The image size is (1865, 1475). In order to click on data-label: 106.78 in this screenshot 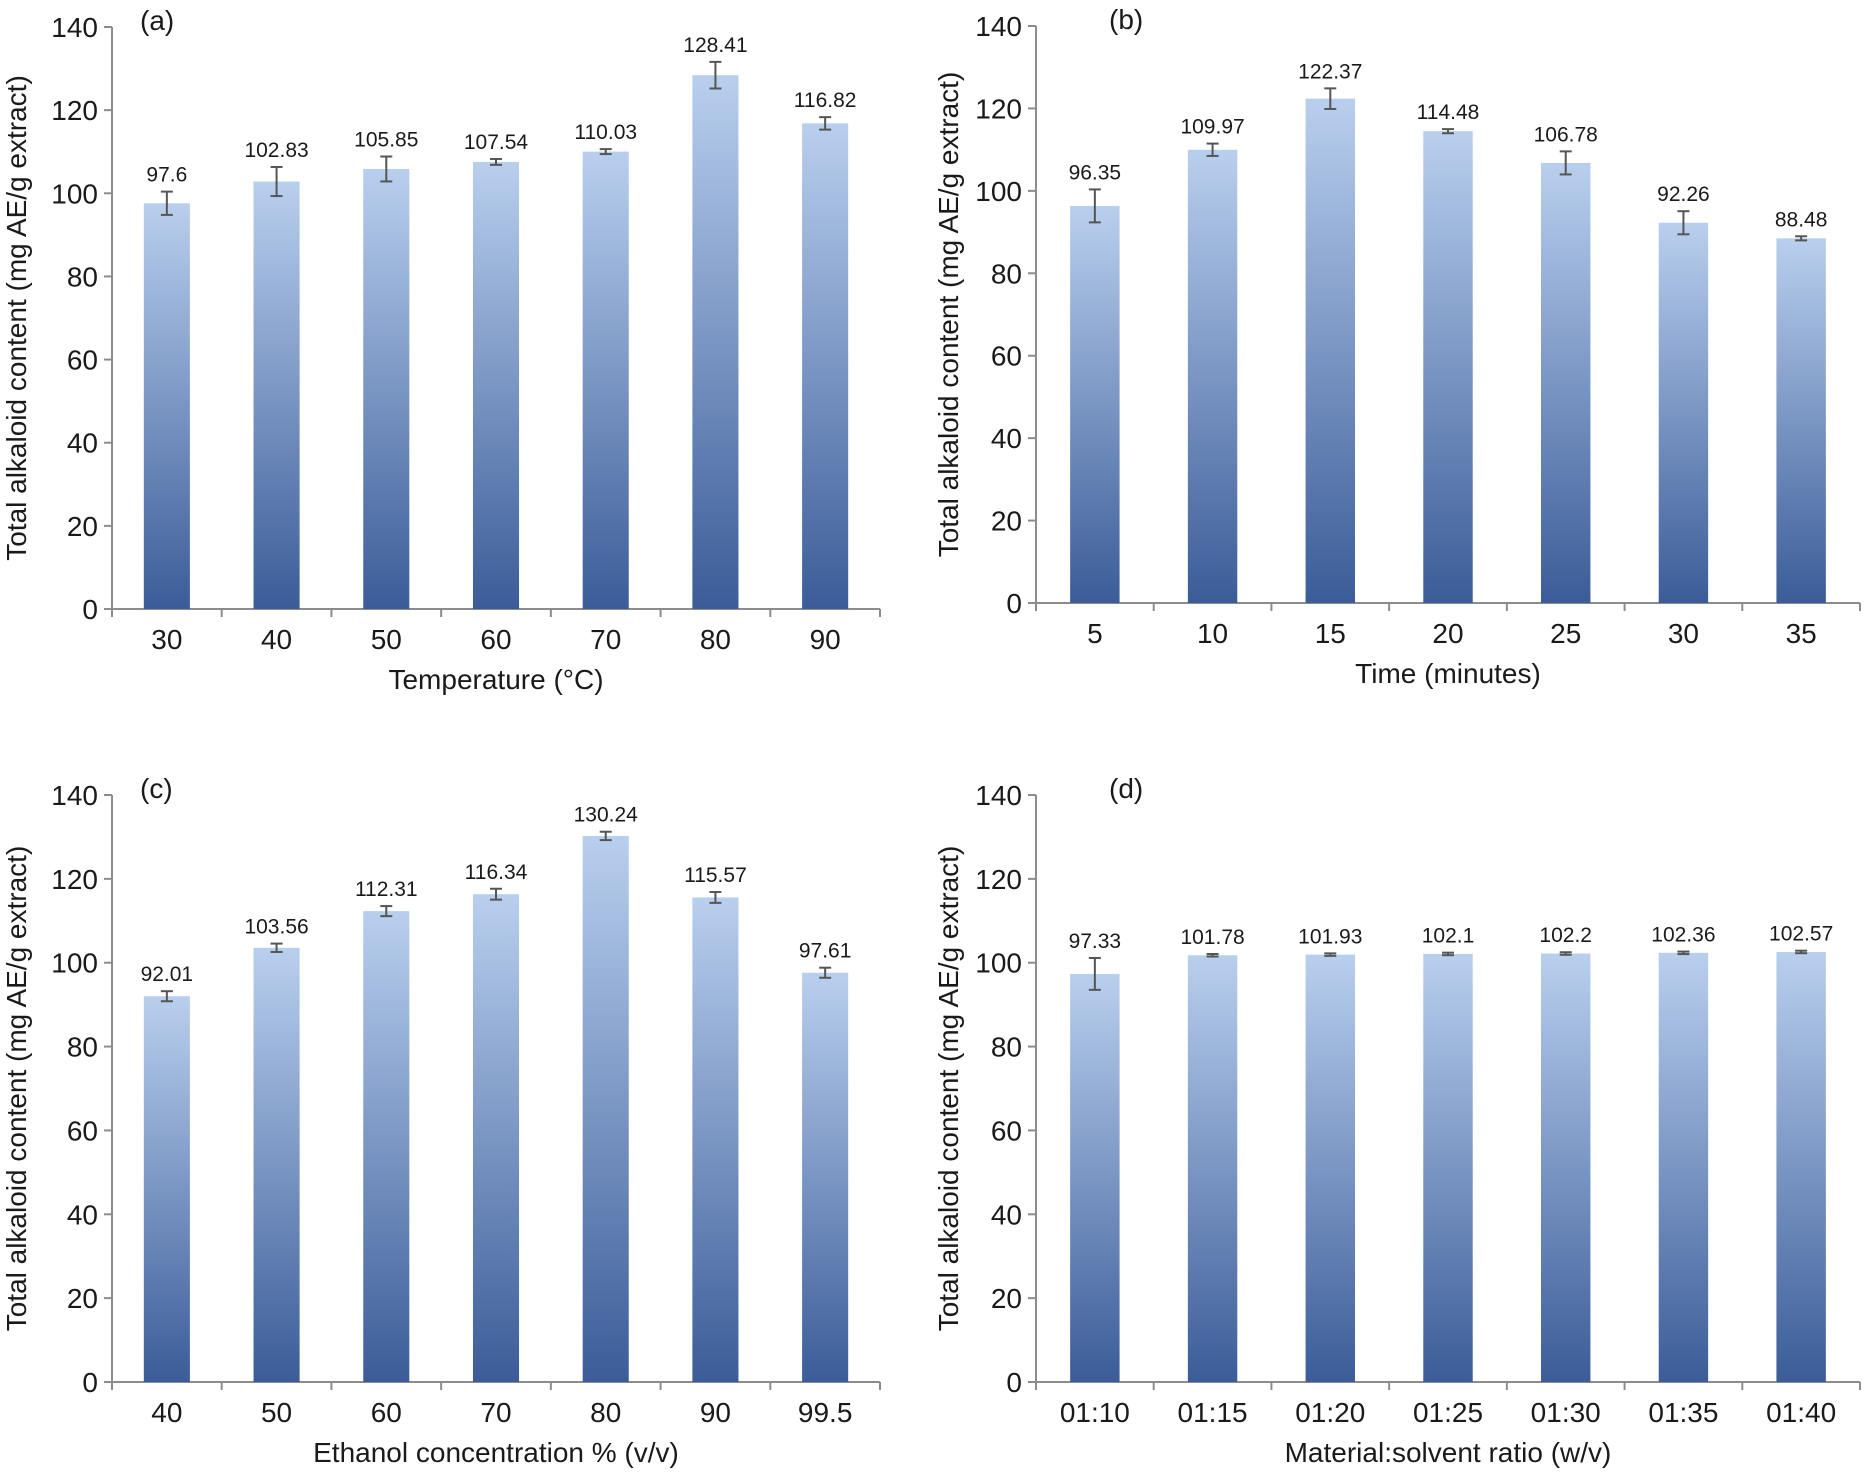, I will do `click(1566, 134)`.